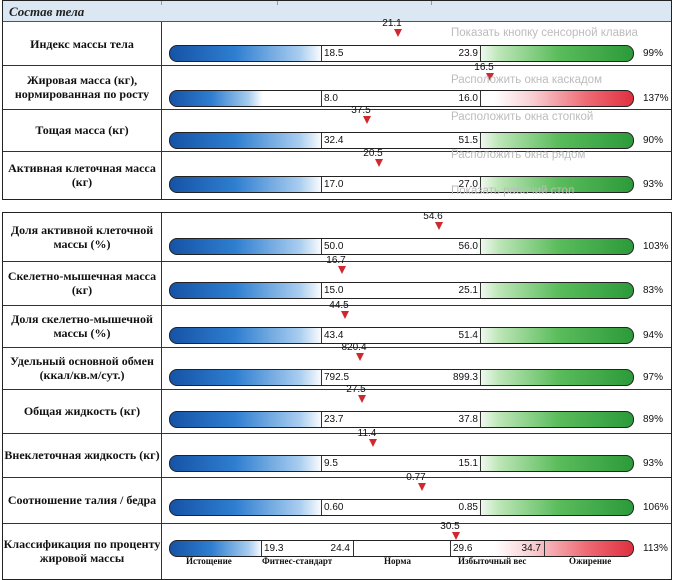 The image size is (677, 580). I want to click on metric-label-cell: Скелетно-мышечная масса (кг), so click(82, 283).